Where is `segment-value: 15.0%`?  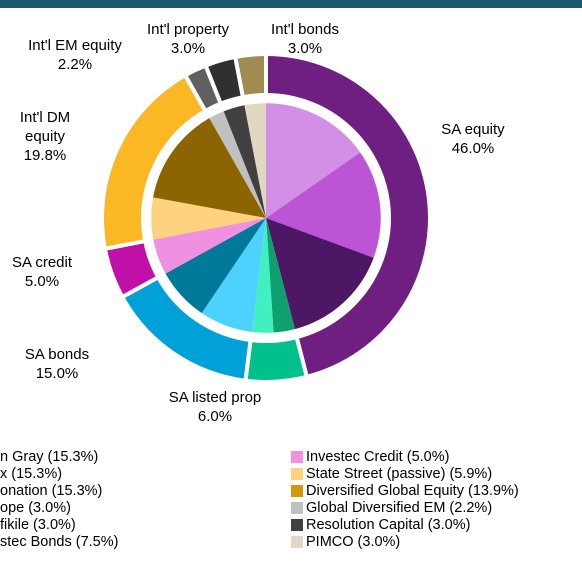
segment-value: 15.0% is located at coordinates (57, 373).